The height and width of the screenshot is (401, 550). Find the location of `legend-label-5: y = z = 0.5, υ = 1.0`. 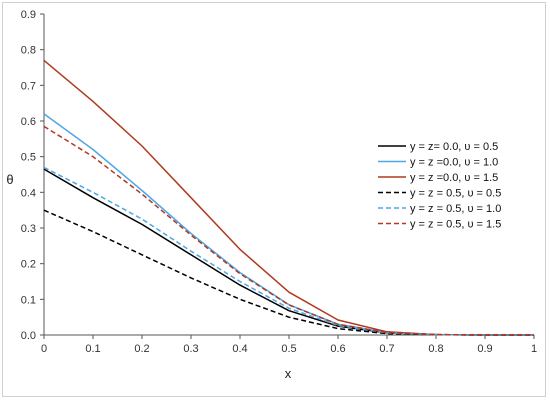

legend-label-5: y = z = 0.5, υ = 1.0 is located at coordinates (455, 209).